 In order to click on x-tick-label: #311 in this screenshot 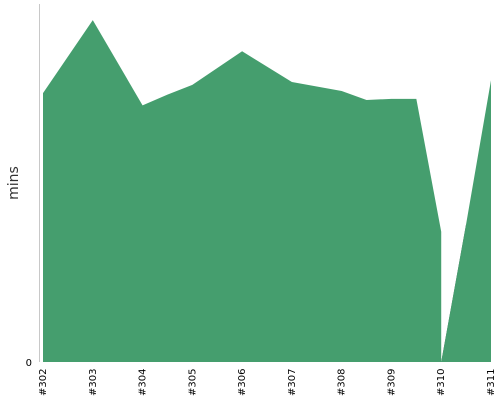, I will do `click(491, 382)`.